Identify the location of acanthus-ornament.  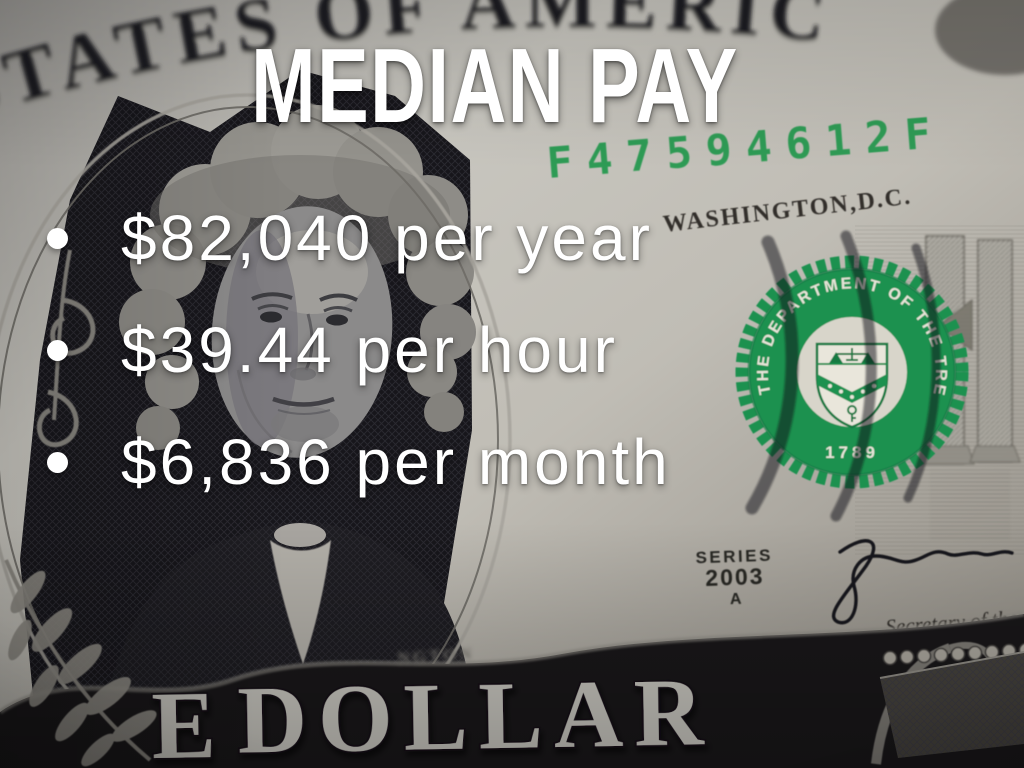
(66, 348).